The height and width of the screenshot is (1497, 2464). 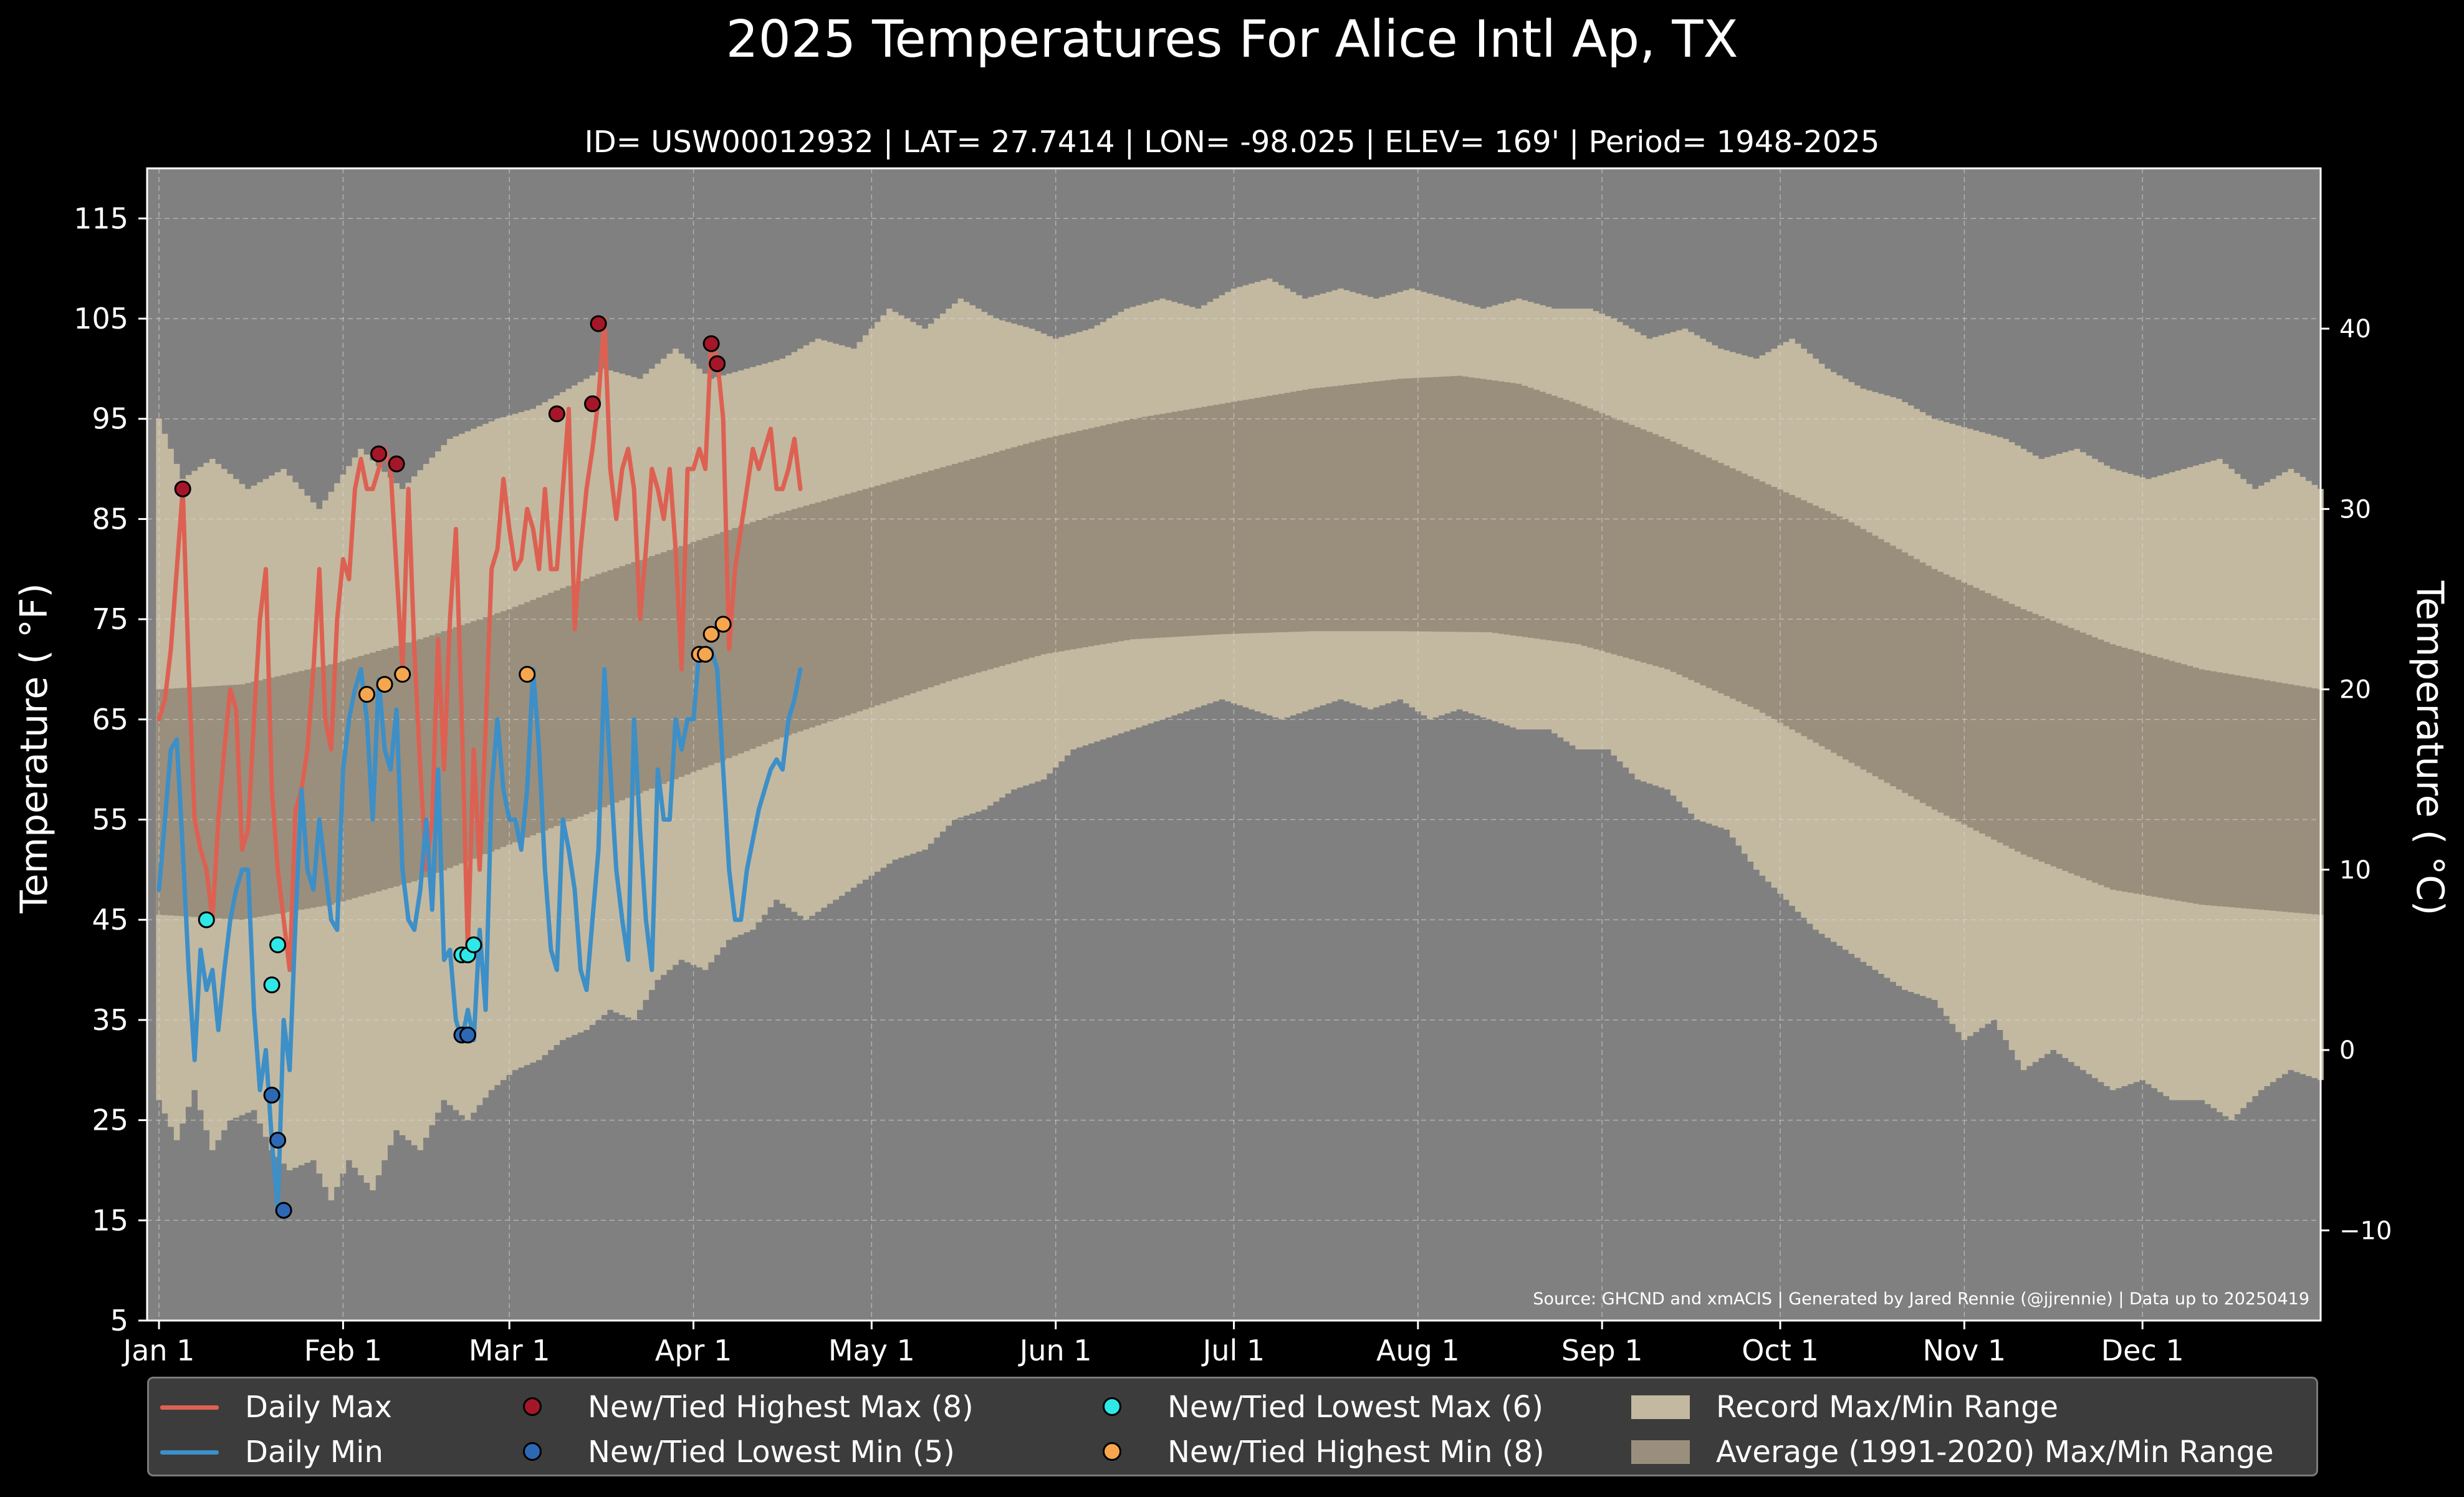 What do you see at coordinates (158, 1350) in the screenshot?
I see `x-tick-label: Jan 1` at bounding box center [158, 1350].